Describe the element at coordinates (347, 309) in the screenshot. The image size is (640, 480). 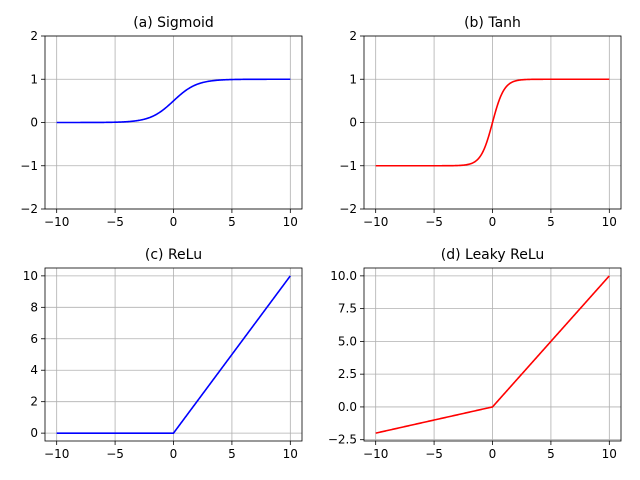
I see `y-tick-label: 7.5` at that location.